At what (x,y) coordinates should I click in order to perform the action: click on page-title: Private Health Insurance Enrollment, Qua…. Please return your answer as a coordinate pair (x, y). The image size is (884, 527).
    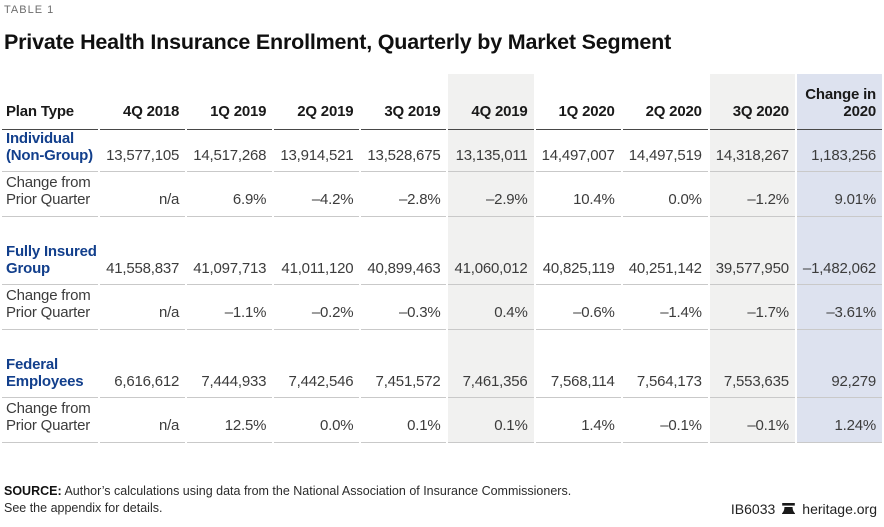
    Looking at the image, I should click on (338, 42).